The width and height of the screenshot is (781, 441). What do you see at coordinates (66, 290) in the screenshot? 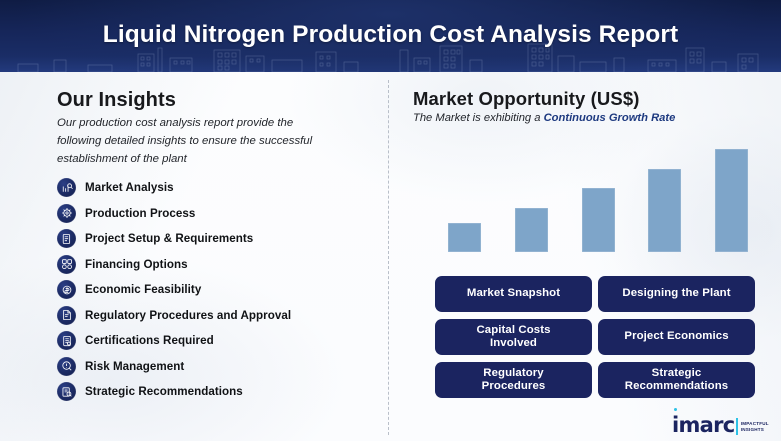
I see `economic-feasibility-icon` at bounding box center [66, 290].